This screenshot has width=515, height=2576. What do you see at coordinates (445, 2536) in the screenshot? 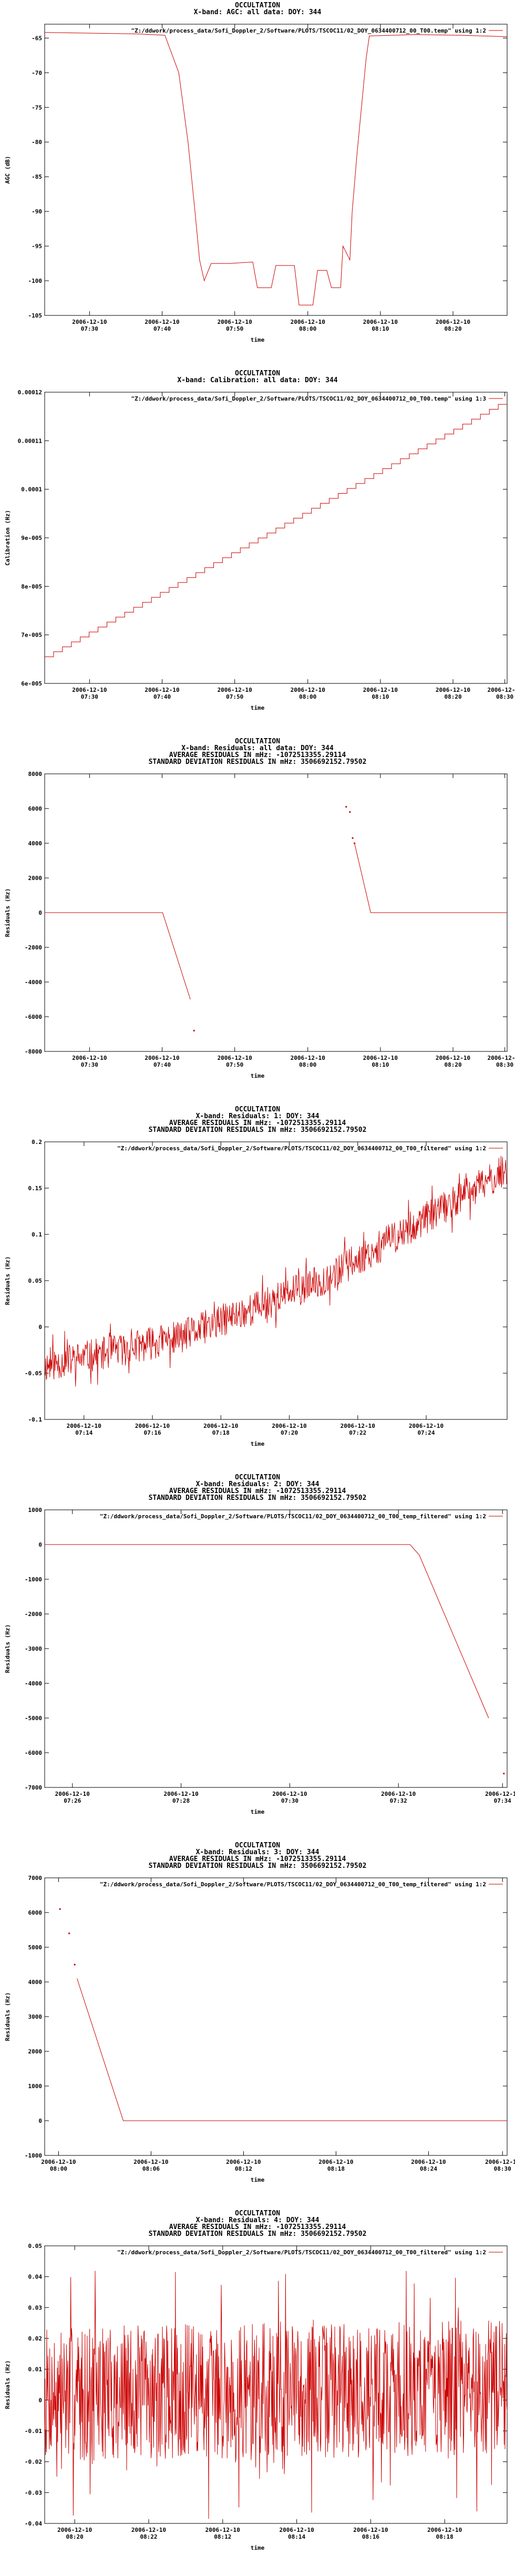
I see `x-tick-label: 08:18` at bounding box center [445, 2536].